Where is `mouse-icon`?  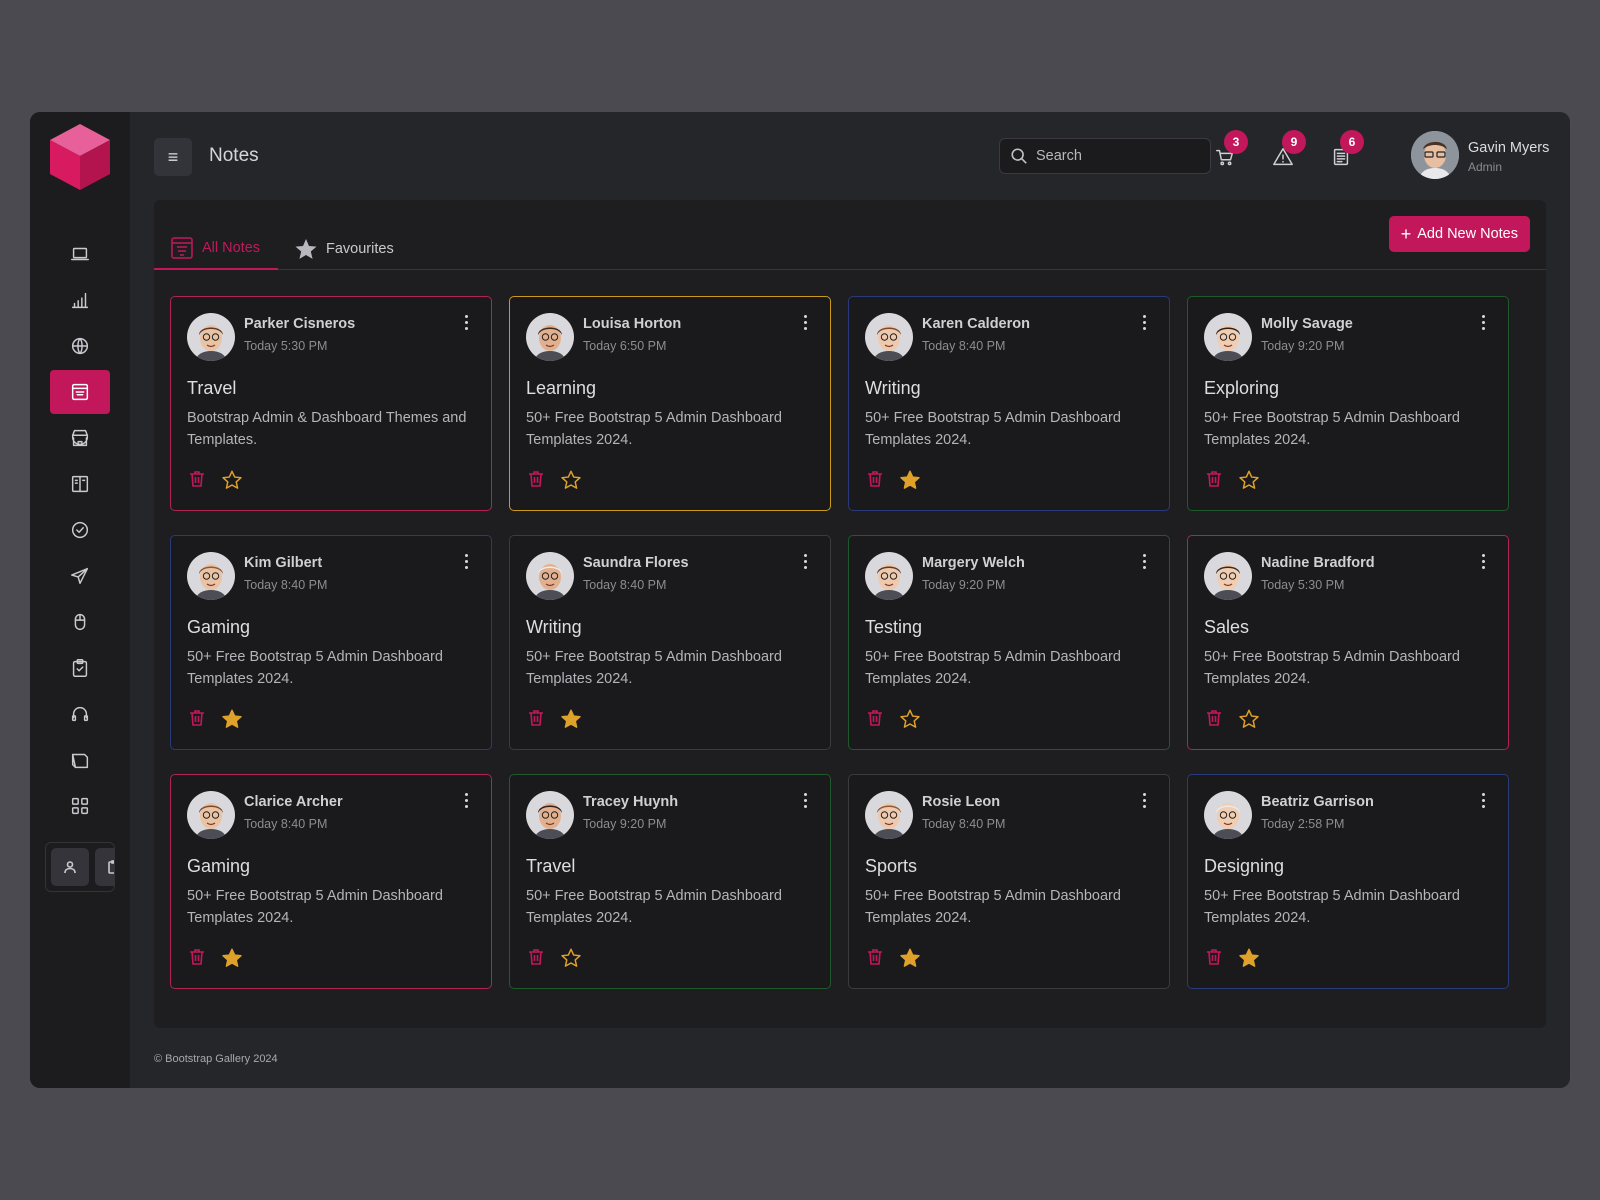 mouse-icon is located at coordinates (80, 622).